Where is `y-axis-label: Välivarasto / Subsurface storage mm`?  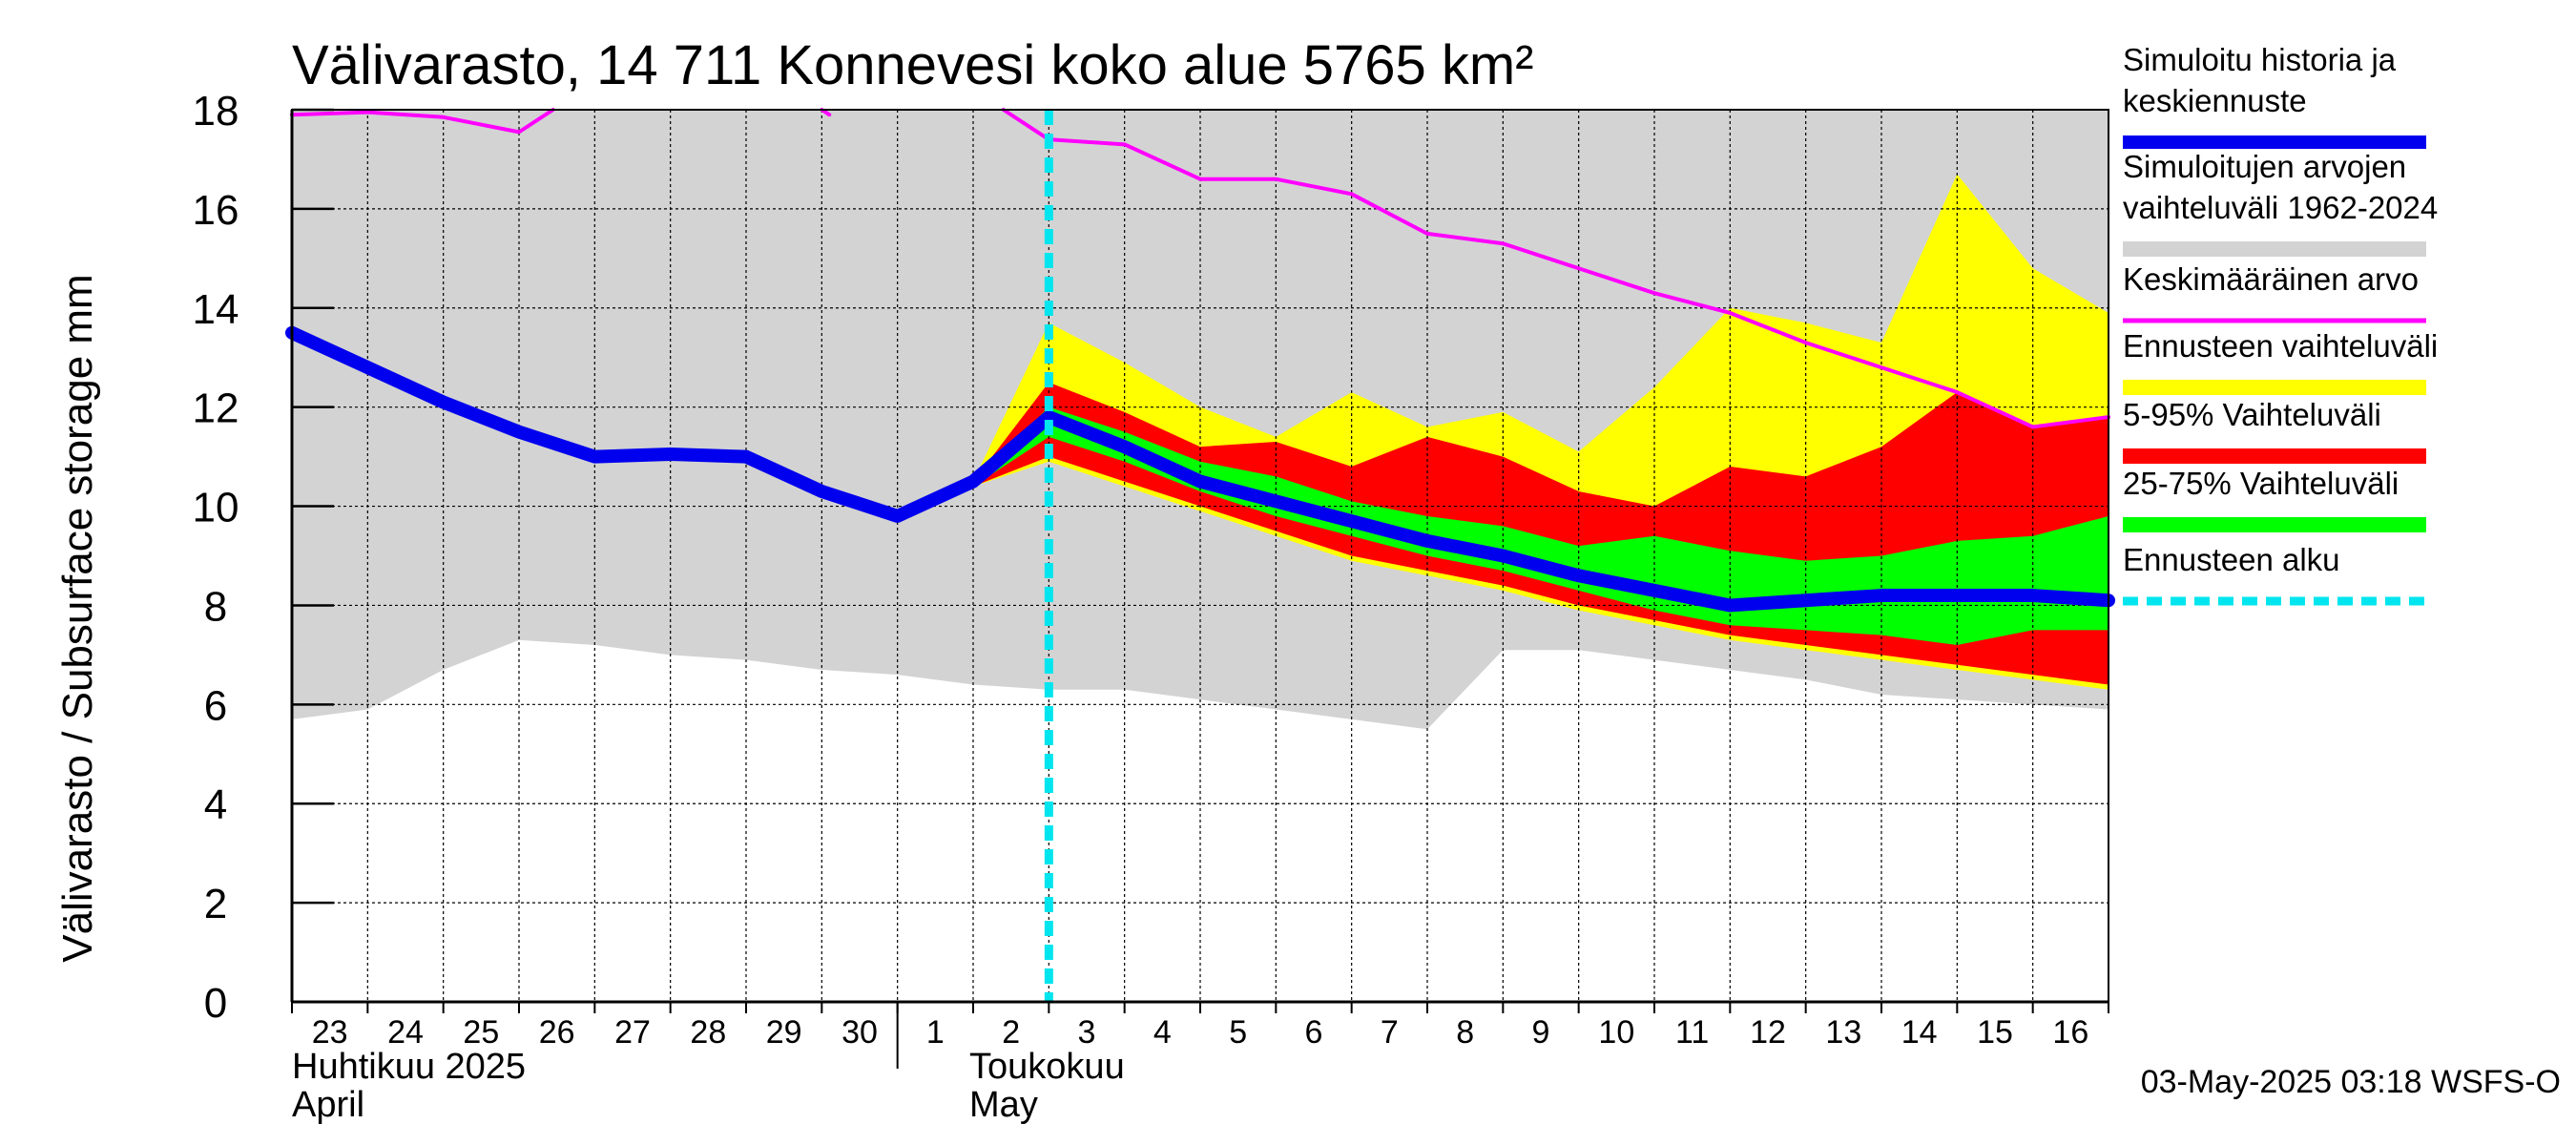 y-axis-label: Välivarasto / Subsurface storage mm is located at coordinates (77, 618).